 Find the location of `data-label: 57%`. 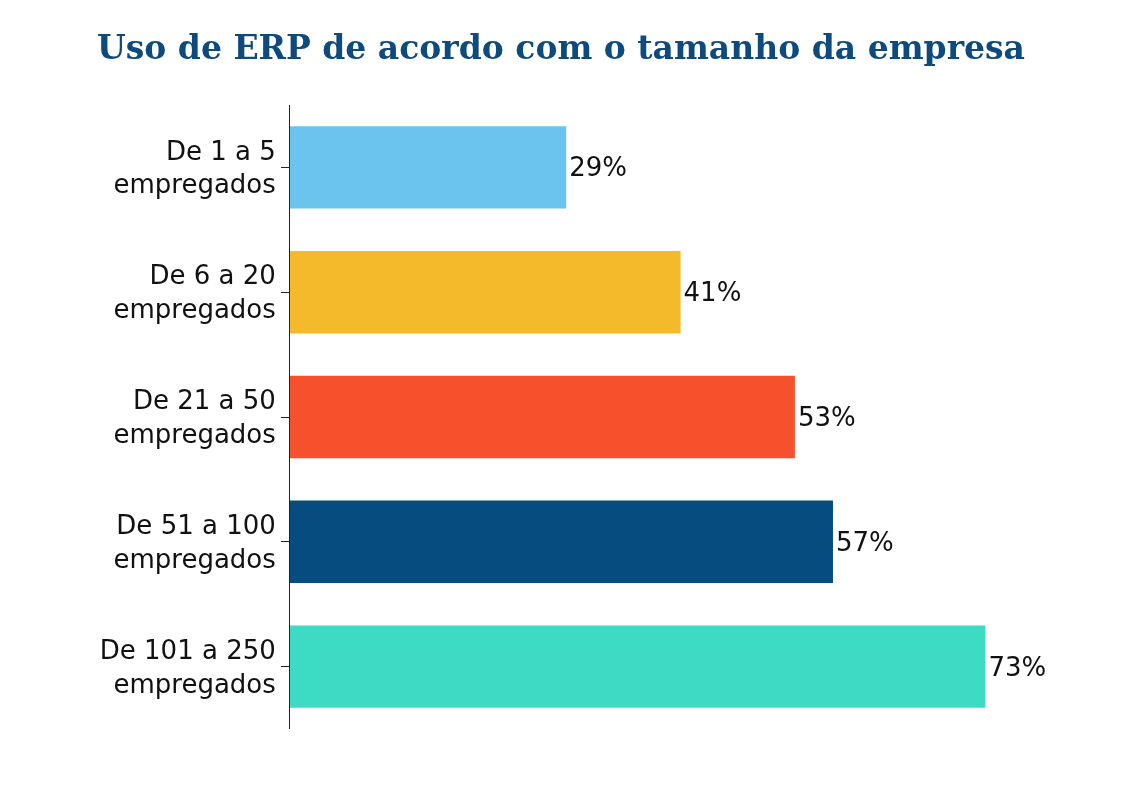

data-label: 57% is located at coordinates (864, 541).